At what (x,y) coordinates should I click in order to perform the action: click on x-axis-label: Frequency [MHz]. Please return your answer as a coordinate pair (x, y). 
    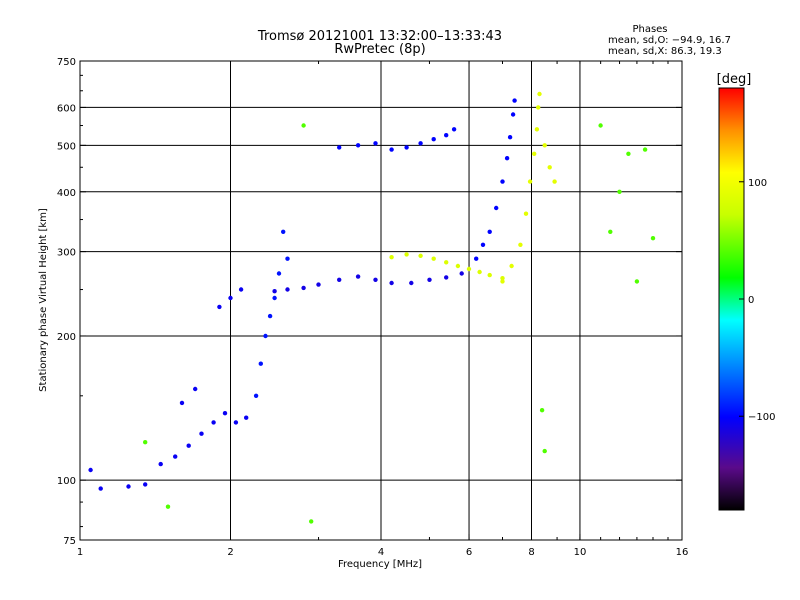
    Looking at the image, I should click on (380, 564).